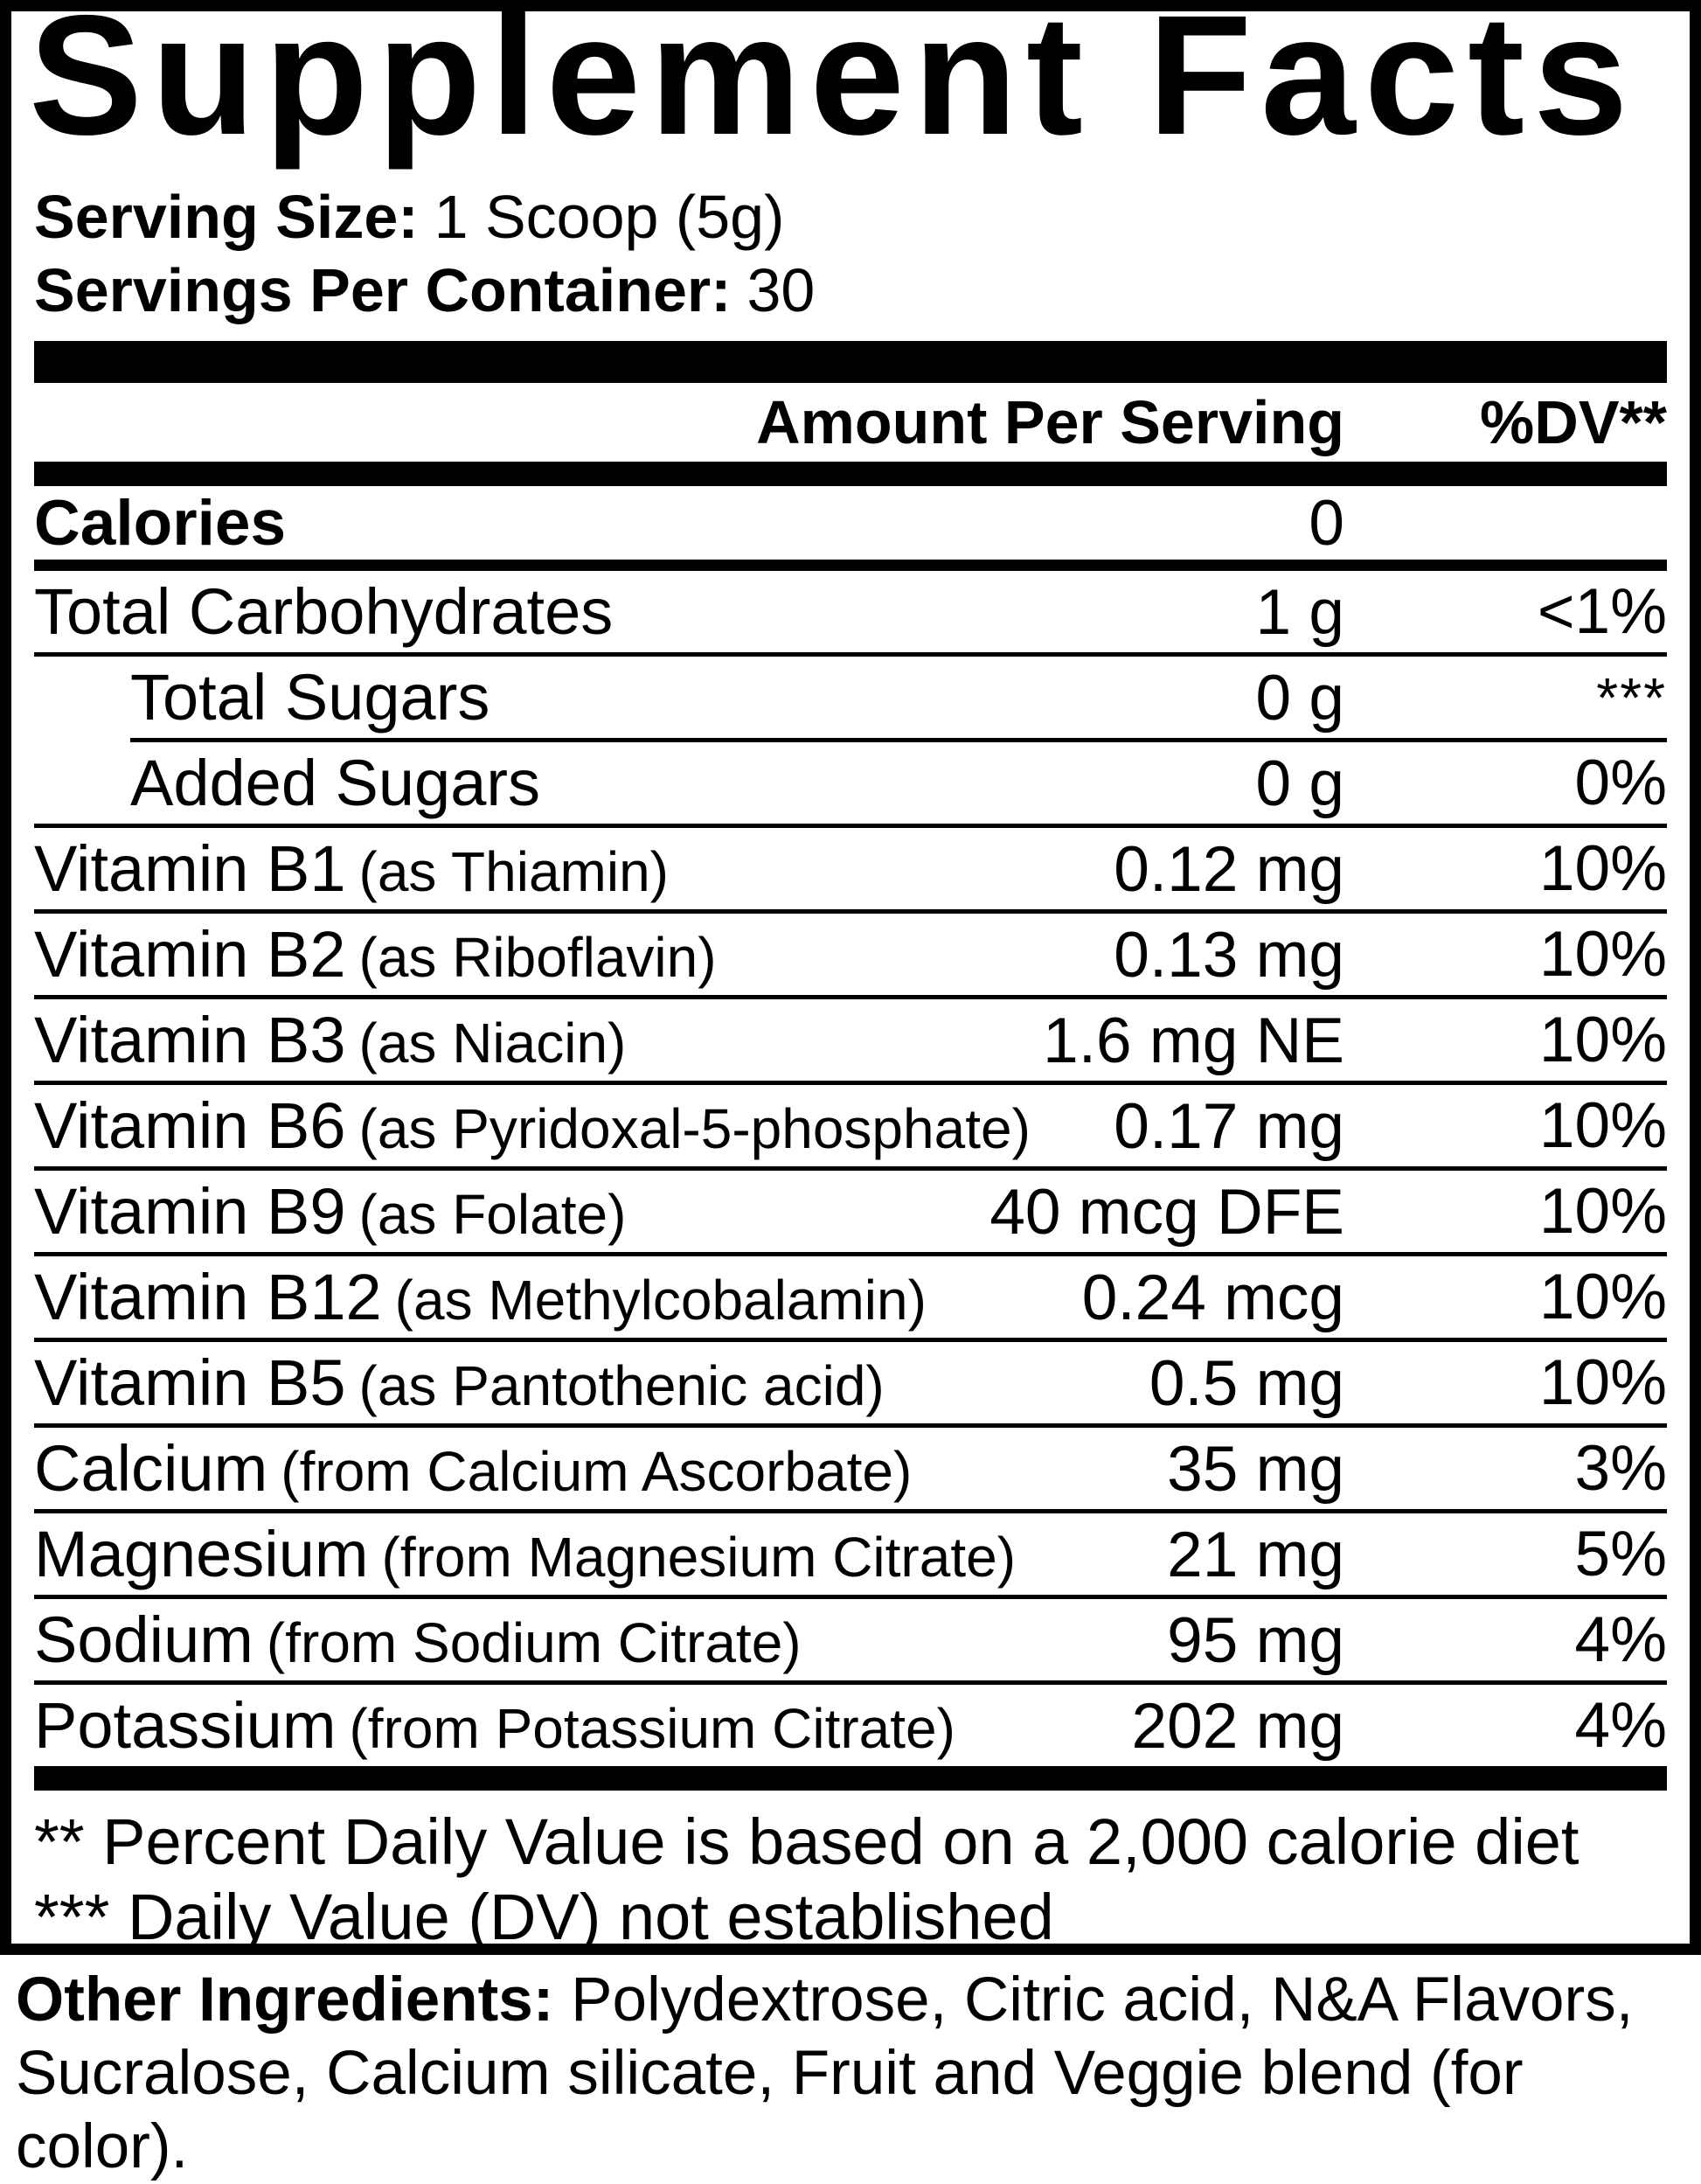  I want to click on nutrient-qualifier: (as Pantothenic acid), so click(621, 1385).